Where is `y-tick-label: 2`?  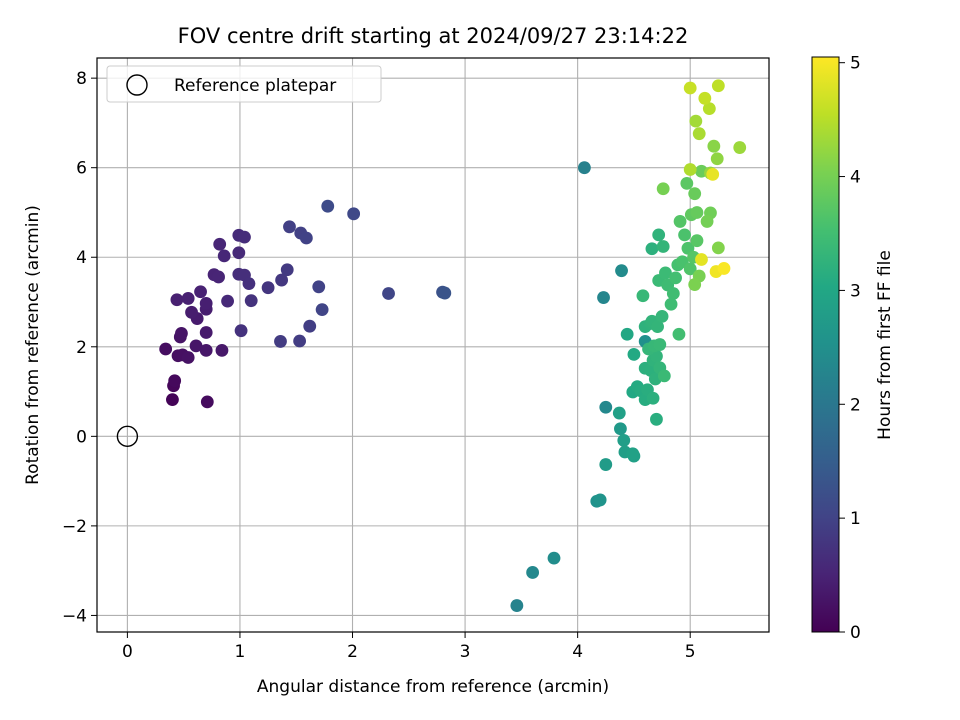 y-tick-label: 2 is located at coordinates (81, 348).